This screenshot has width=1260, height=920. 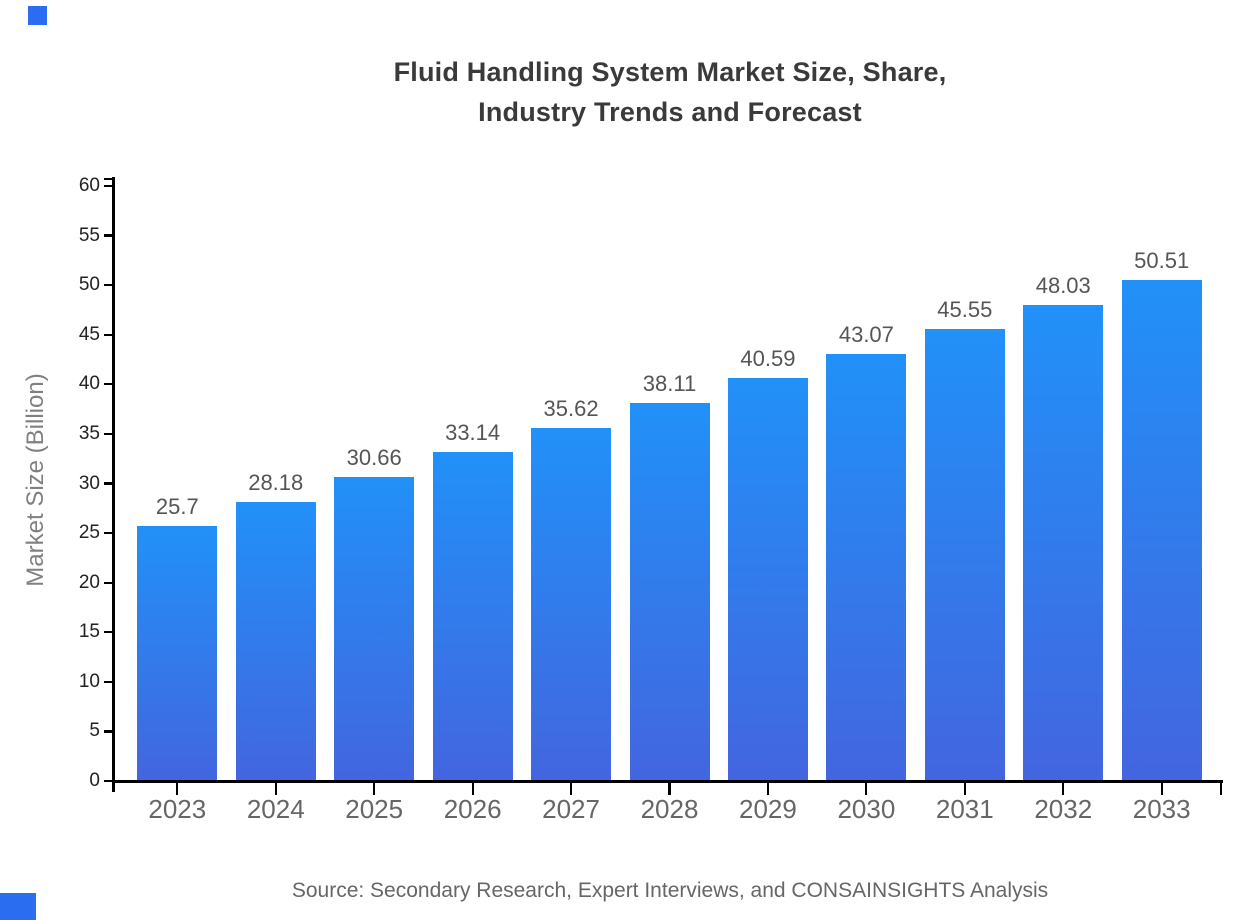 I want to click on bar-value-label: 28.18, so click(x=276, y=482).